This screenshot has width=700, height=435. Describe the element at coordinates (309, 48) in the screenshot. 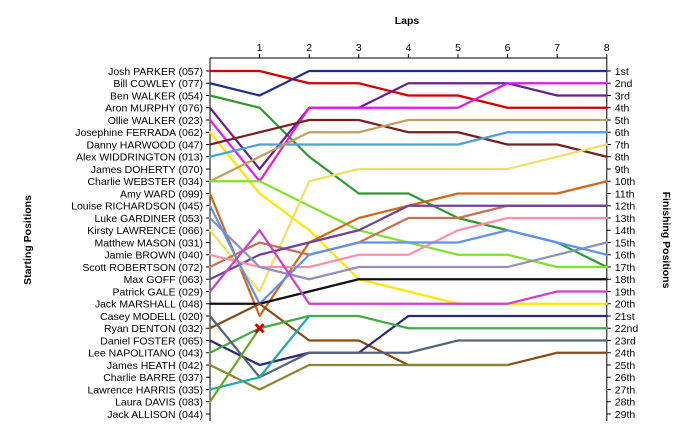

I see `x-tick-label: 2` at that location.